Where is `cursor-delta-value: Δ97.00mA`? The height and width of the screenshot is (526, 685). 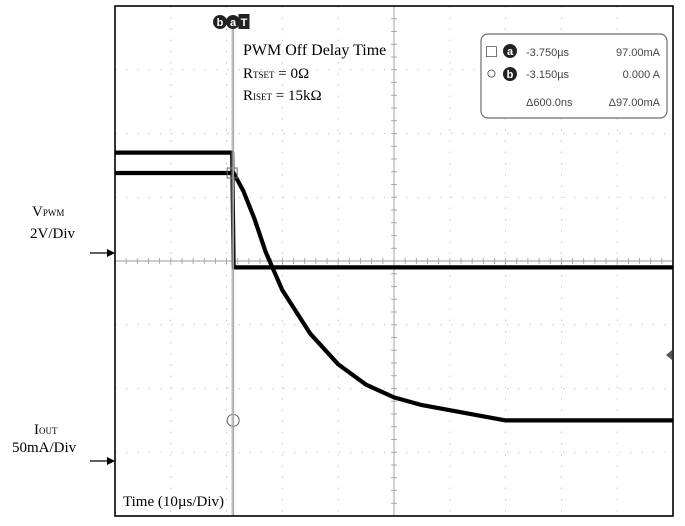
cursor-delta-value: Δ97.00mA is located at coordinates (635, 103).